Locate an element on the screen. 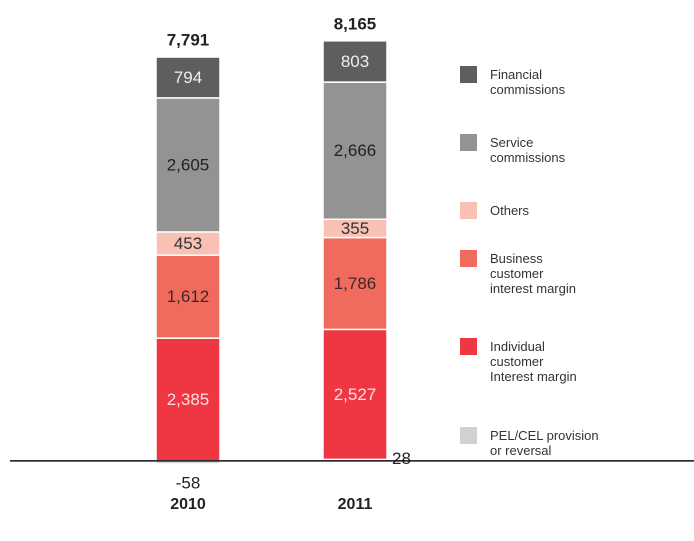 The width and height of the screenshot is (694, 541). segment-label: 2,666 is located at coordinates (355, 150).